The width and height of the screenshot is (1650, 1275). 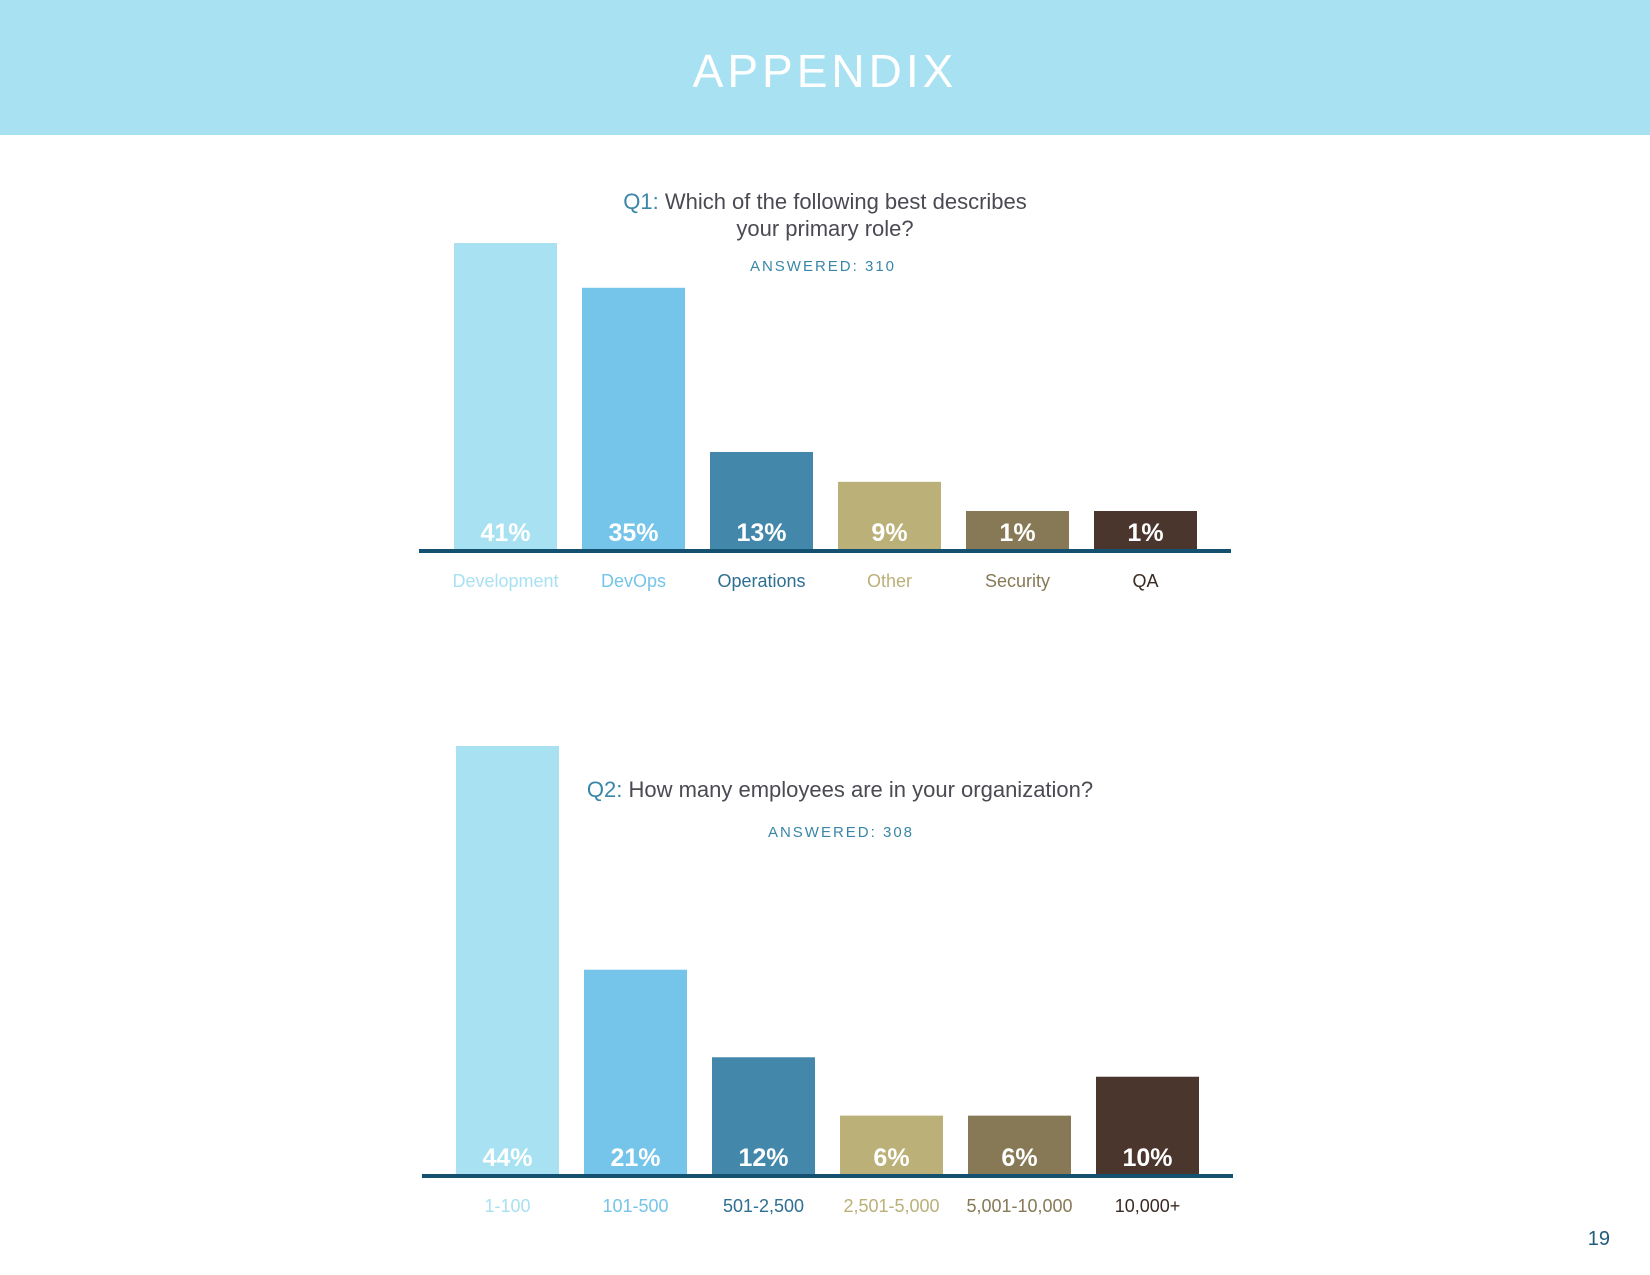 What do you see at coordinates (505, 581) in the screenshot?
I see `q1-category-label-0: Development` at bounding box center [505, 581].